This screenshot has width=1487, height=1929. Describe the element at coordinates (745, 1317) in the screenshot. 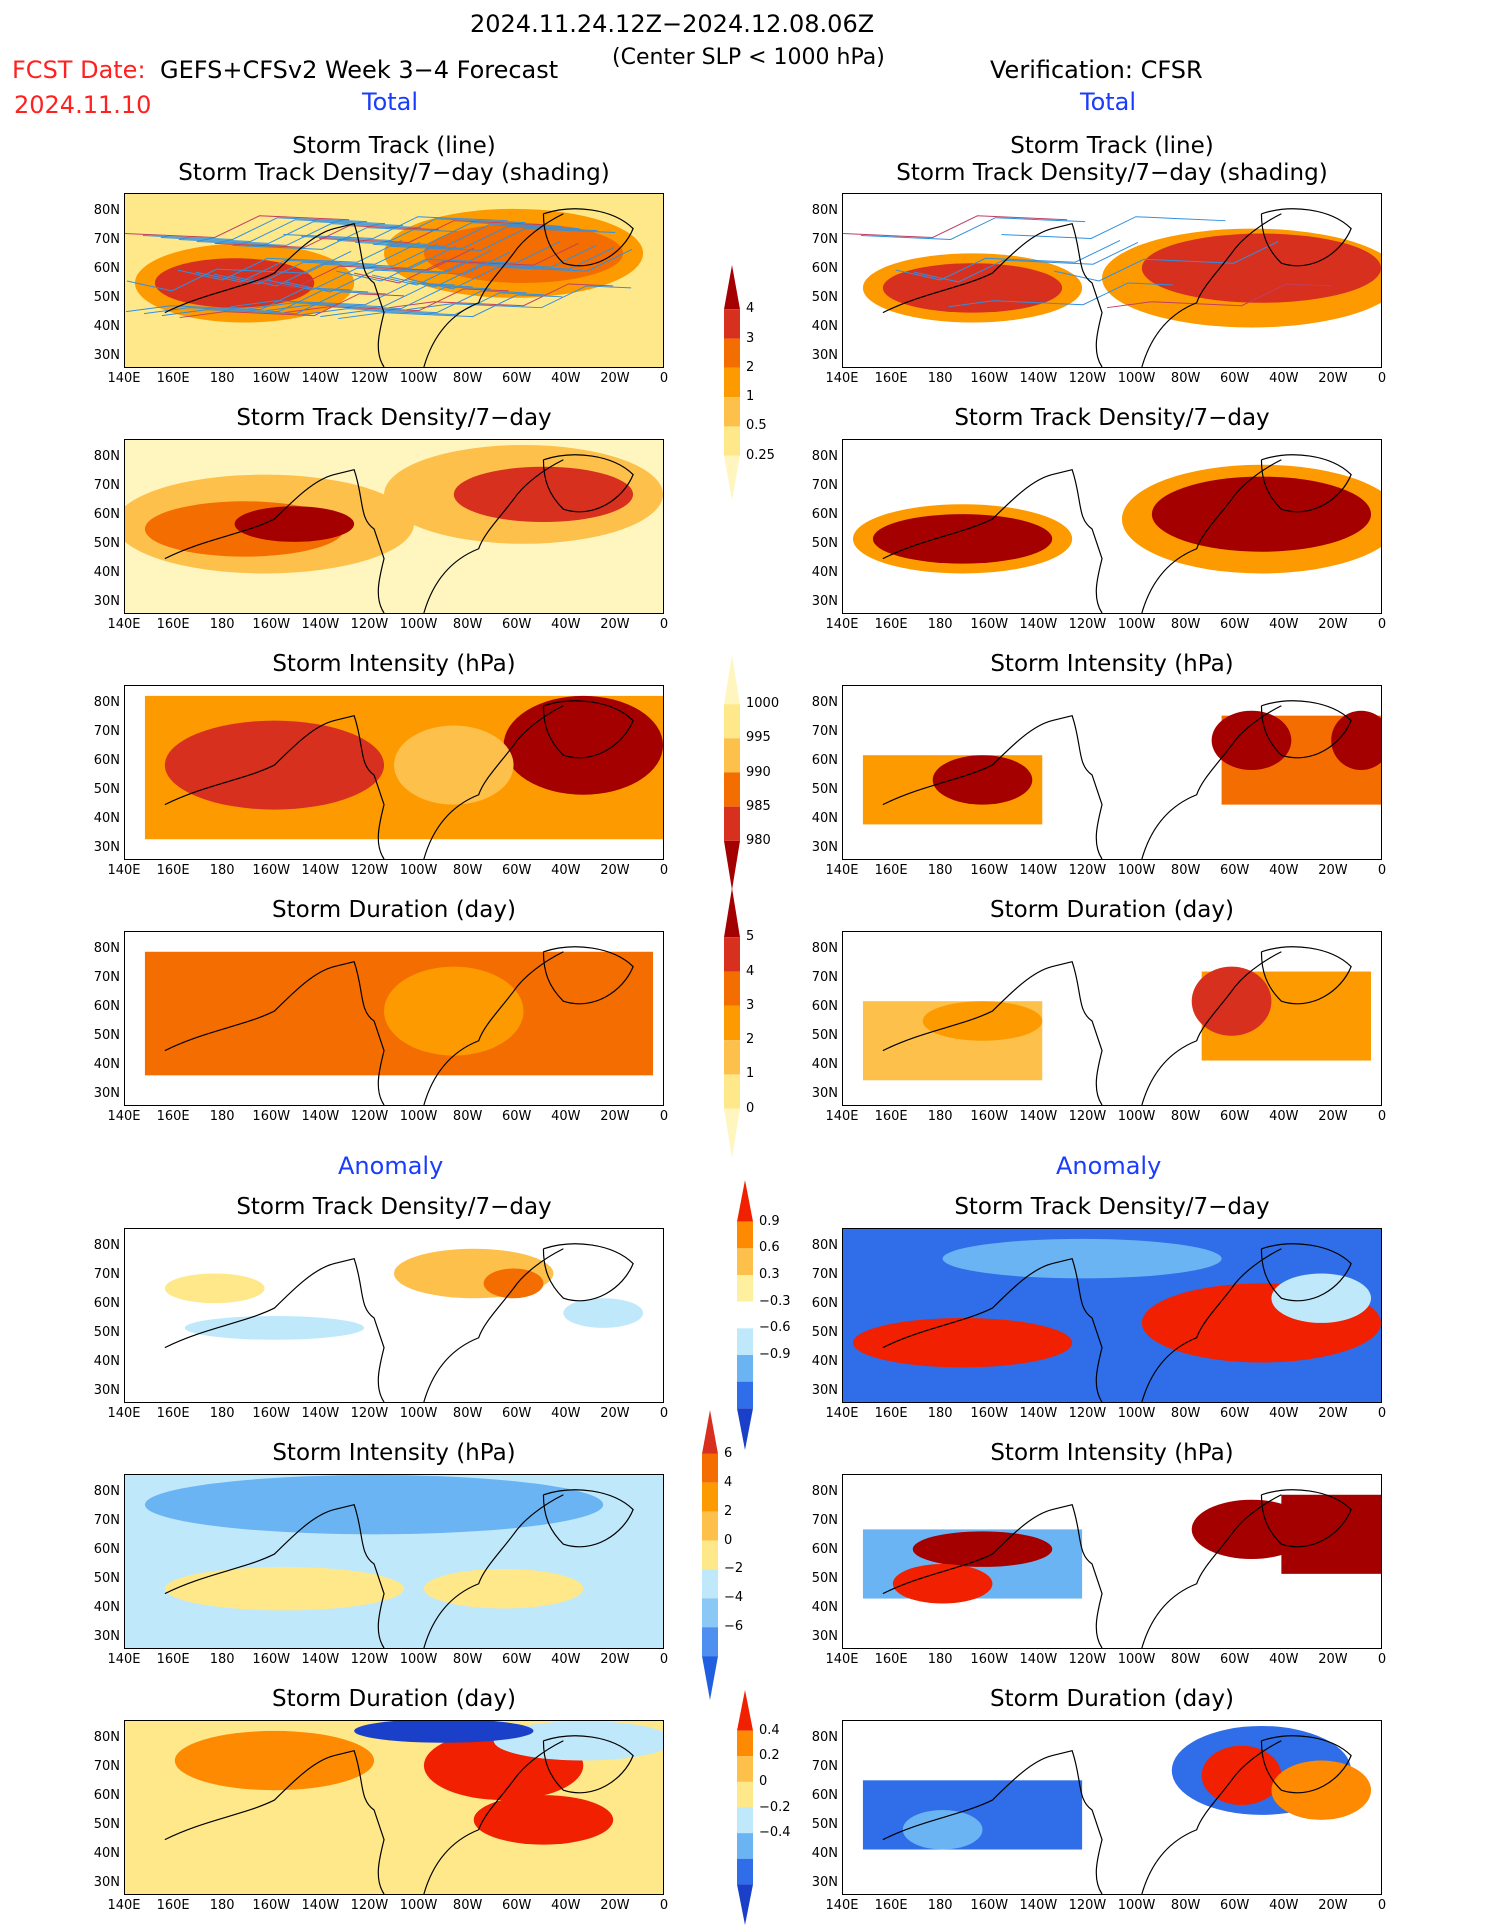

I see `colorbar-anom-density` at that location.